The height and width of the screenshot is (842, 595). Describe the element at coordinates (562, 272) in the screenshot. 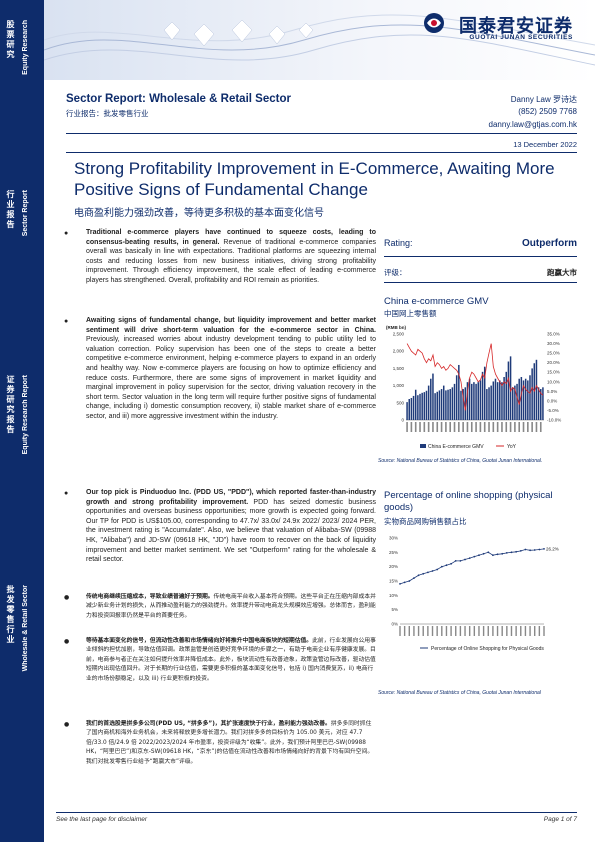

I see `rating-value-cn: 跑赢大市` at that location.